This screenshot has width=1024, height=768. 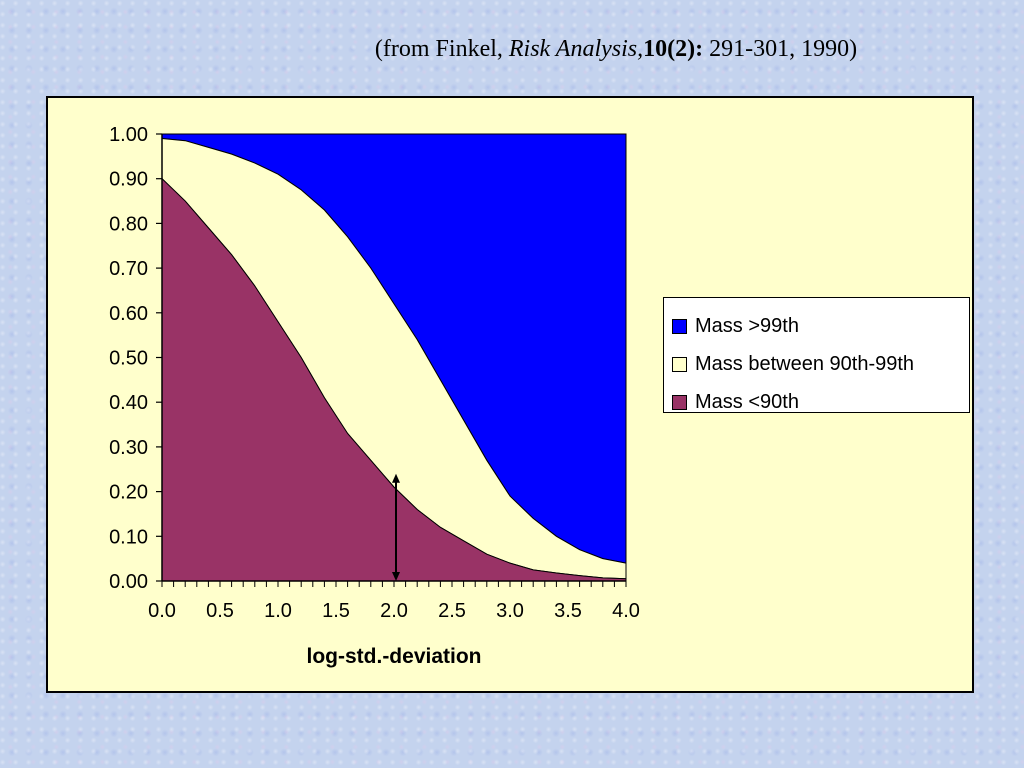 I want to click on y-tick-label: 0.20, so click(x=128, y=493).